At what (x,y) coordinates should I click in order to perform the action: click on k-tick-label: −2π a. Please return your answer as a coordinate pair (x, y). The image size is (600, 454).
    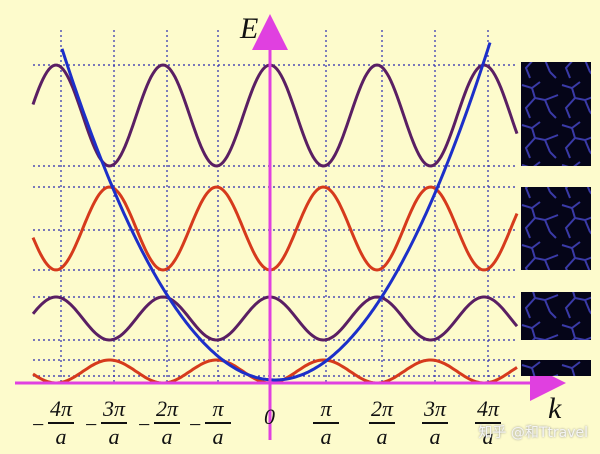
    Looking at the image, I should click on (165, 422).